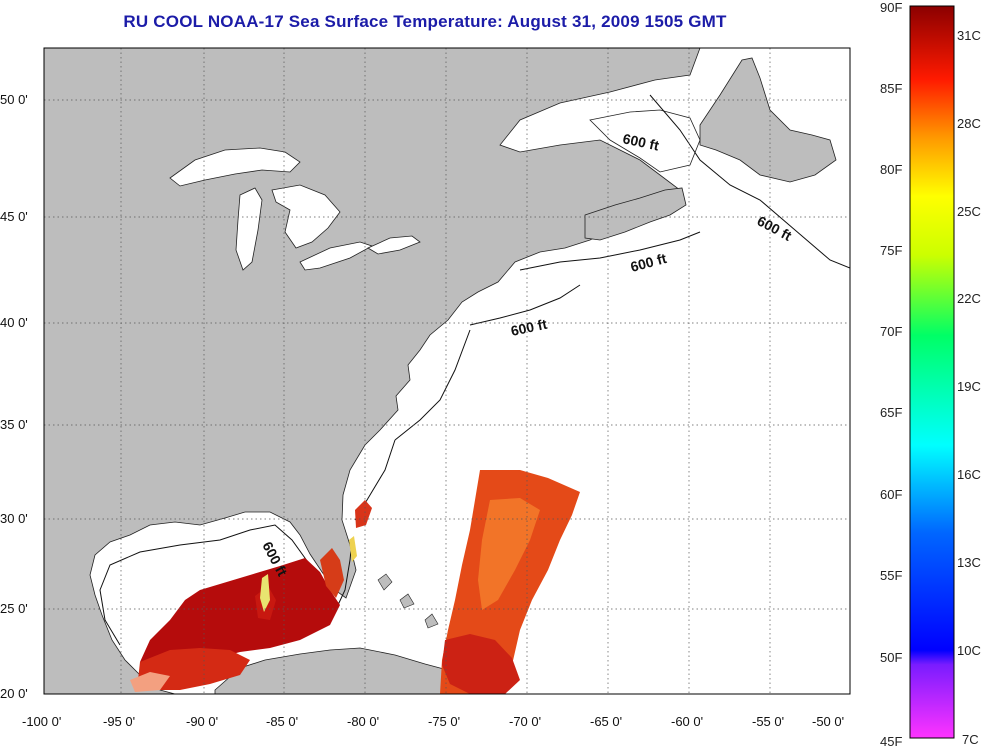 Image resolution: width=984 pixels, height=754 pixels. Describe the element at coordinates (306, 216) in the screenshot. I see `lake-huron` at that location.